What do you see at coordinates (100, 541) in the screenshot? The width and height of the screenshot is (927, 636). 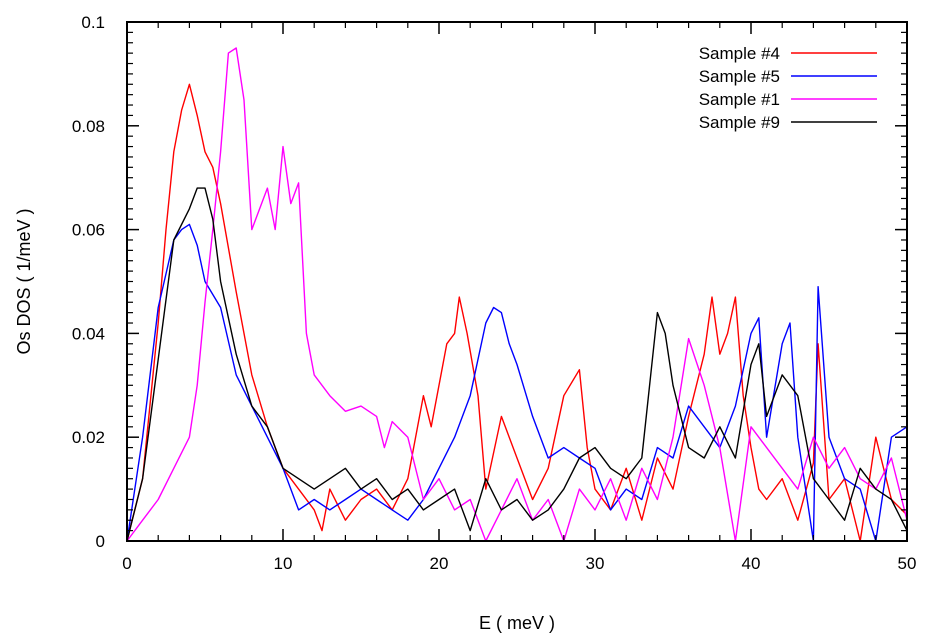 I see `y-tick-label: 0` at bounding box center [100, 541].